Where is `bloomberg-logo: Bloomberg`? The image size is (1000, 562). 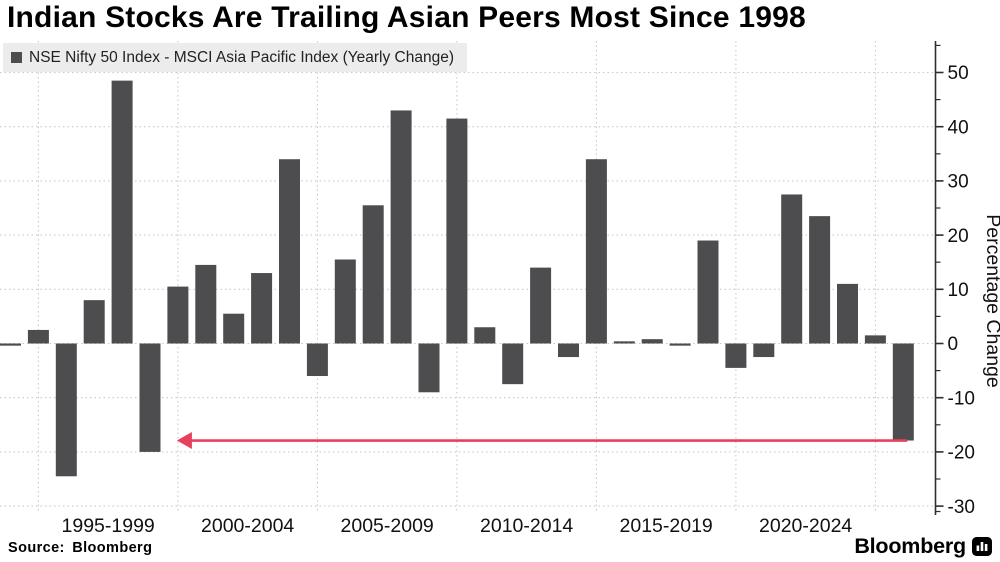 bloomberg-logo: Bloomberg is located at coordinates (923, 546).